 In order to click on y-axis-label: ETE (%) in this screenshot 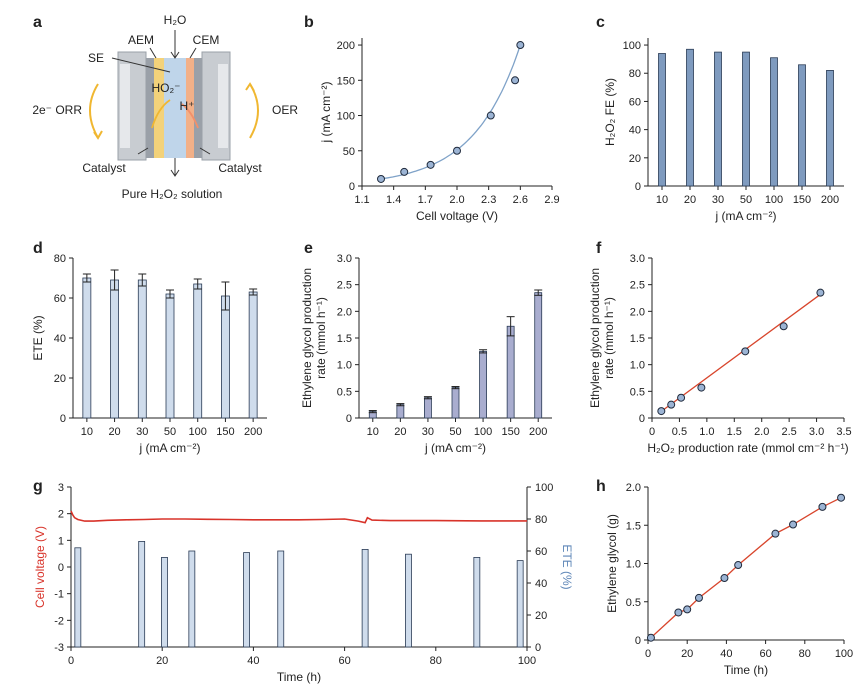, I will do `click(38, 337)`.